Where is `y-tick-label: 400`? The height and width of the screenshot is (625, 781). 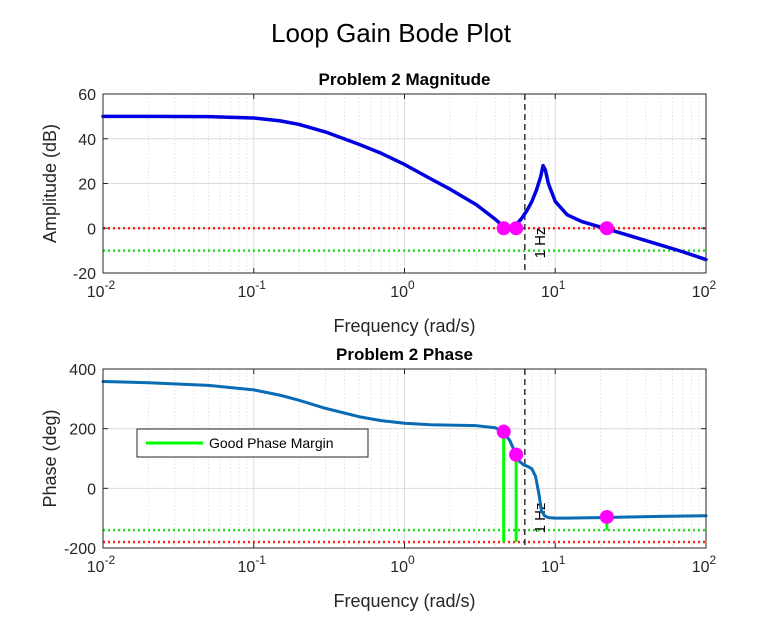 y-tick-label: 400 is located at coordinates (82, 370).